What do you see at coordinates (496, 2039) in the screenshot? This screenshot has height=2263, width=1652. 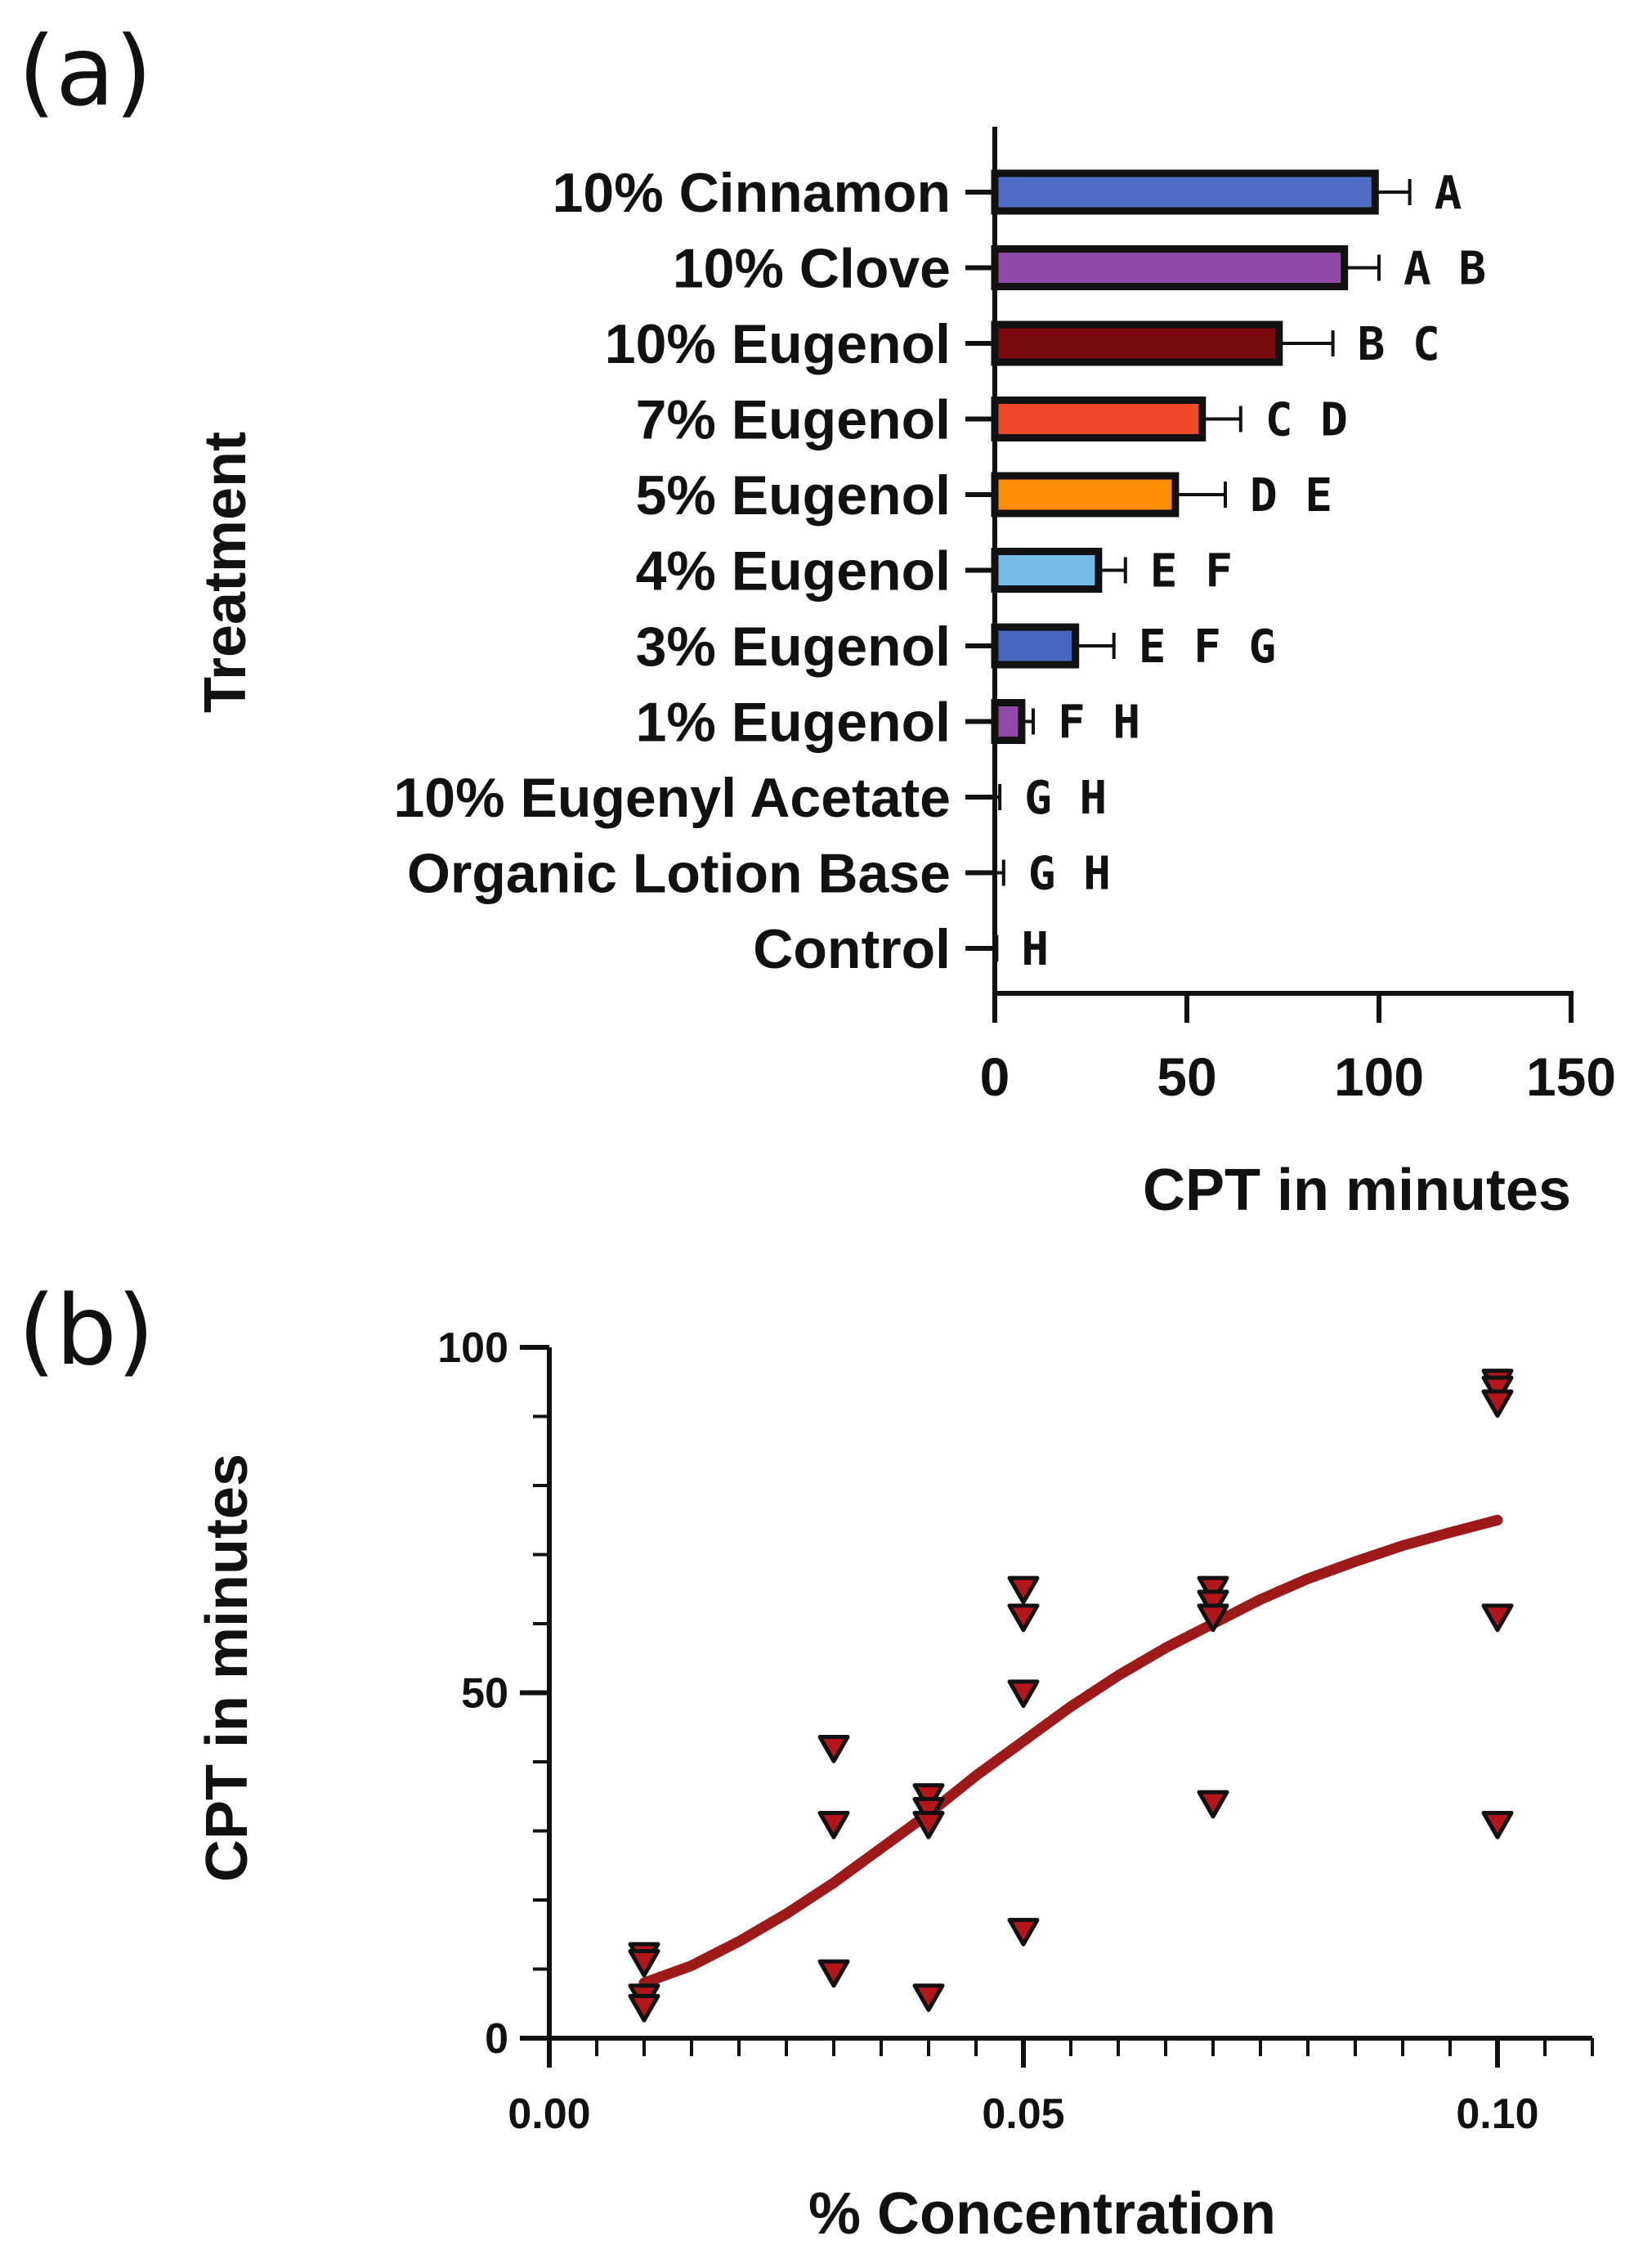 I see `panel-b-y-tick-label: 0` at bounding box center [496, 2039].